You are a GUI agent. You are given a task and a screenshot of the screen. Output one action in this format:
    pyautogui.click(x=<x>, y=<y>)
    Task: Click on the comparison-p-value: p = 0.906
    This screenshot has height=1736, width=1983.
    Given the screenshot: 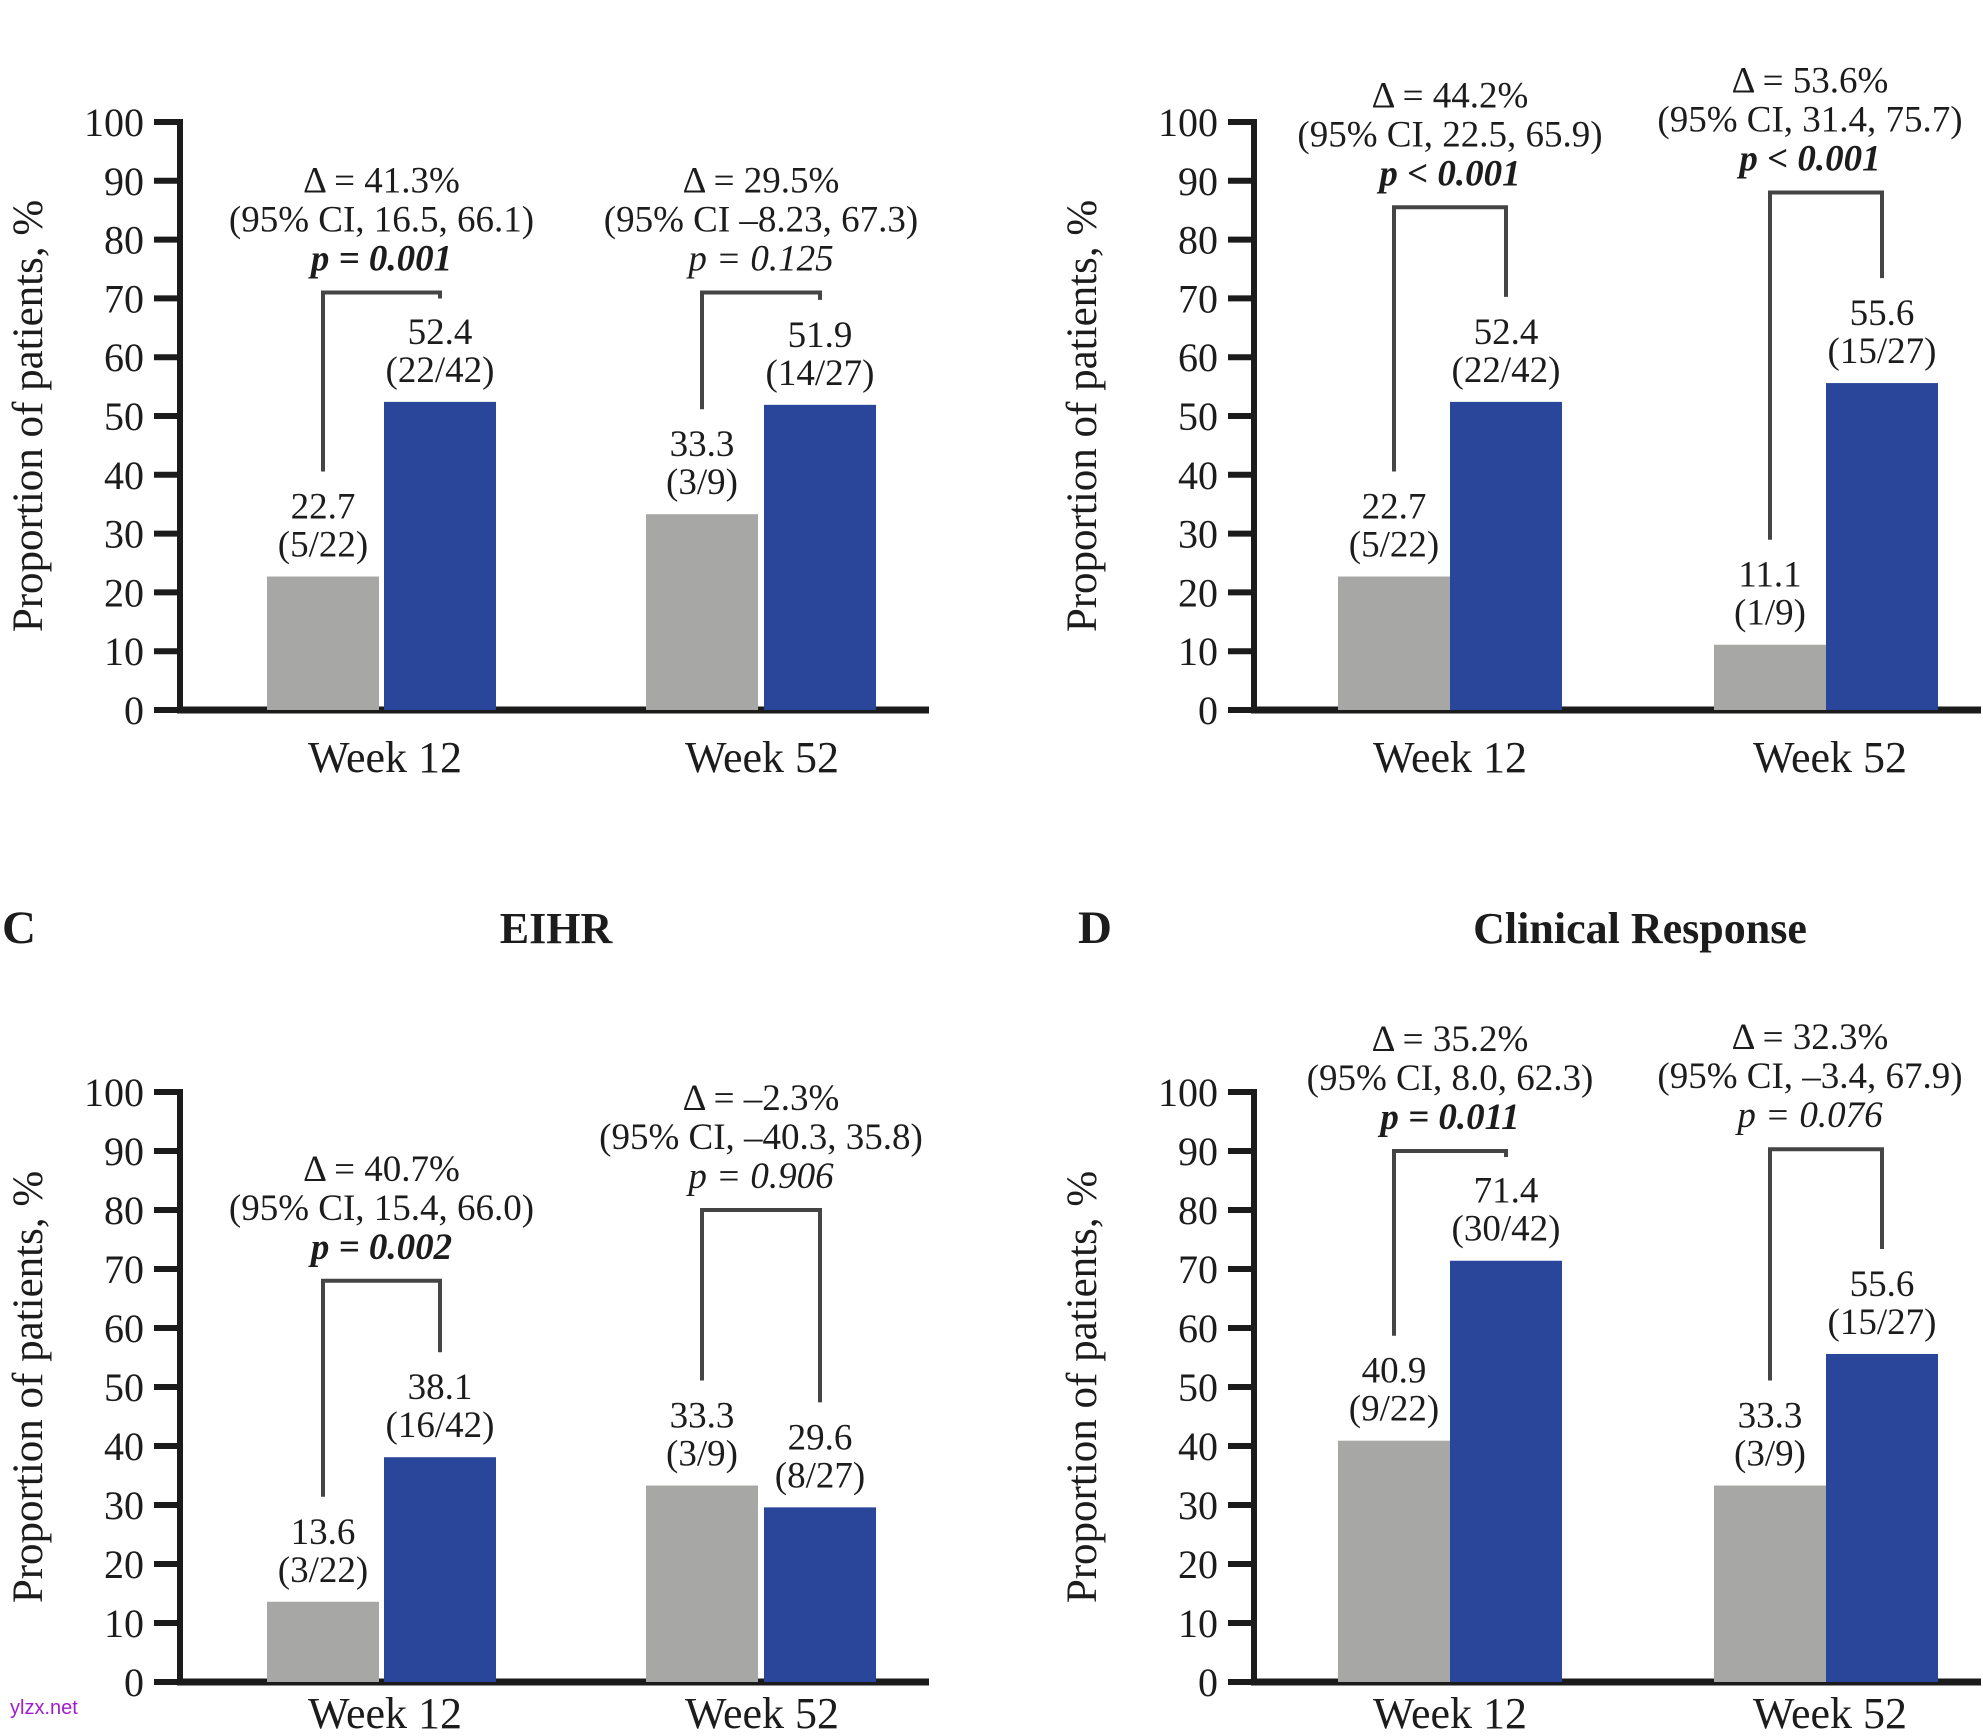 What is the action you would take?
    pyautogui.click(x=759, y=1176)
    